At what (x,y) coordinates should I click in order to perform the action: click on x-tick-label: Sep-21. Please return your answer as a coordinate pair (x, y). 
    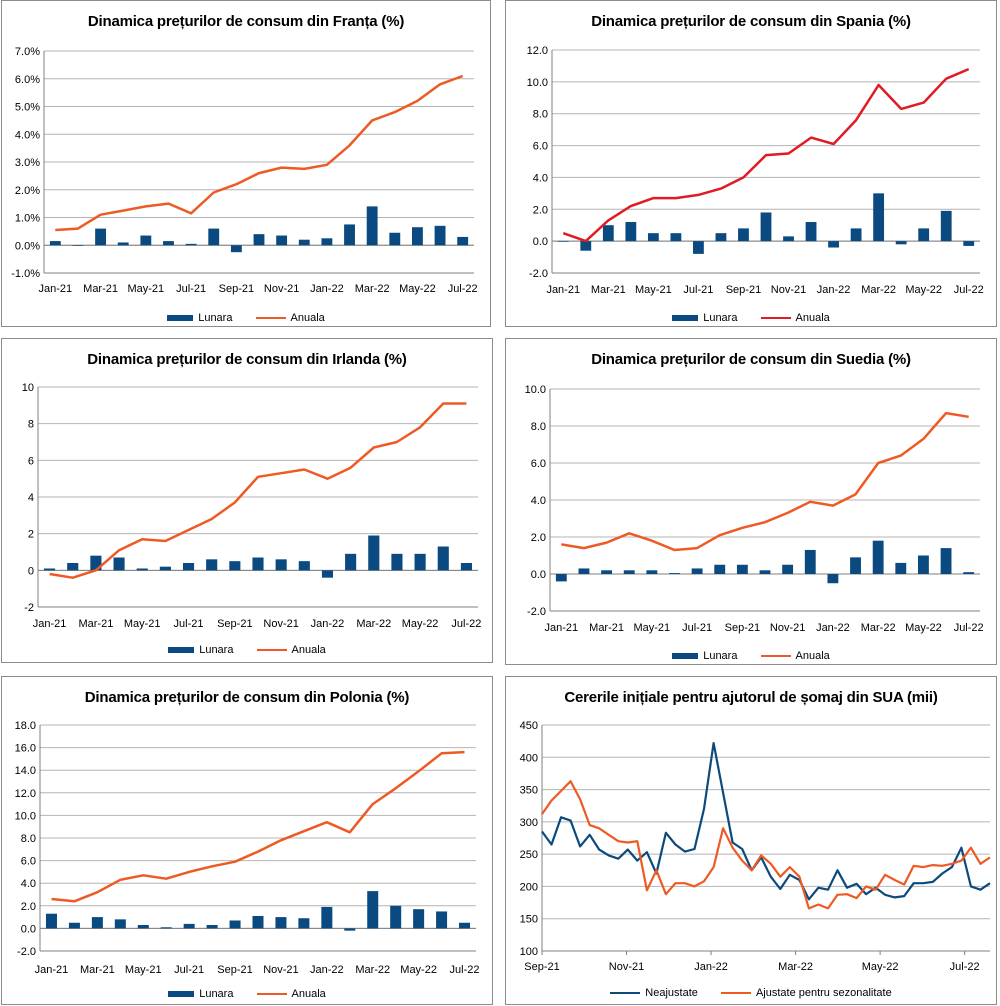
    Looking at the image, I should click on (234, 970).